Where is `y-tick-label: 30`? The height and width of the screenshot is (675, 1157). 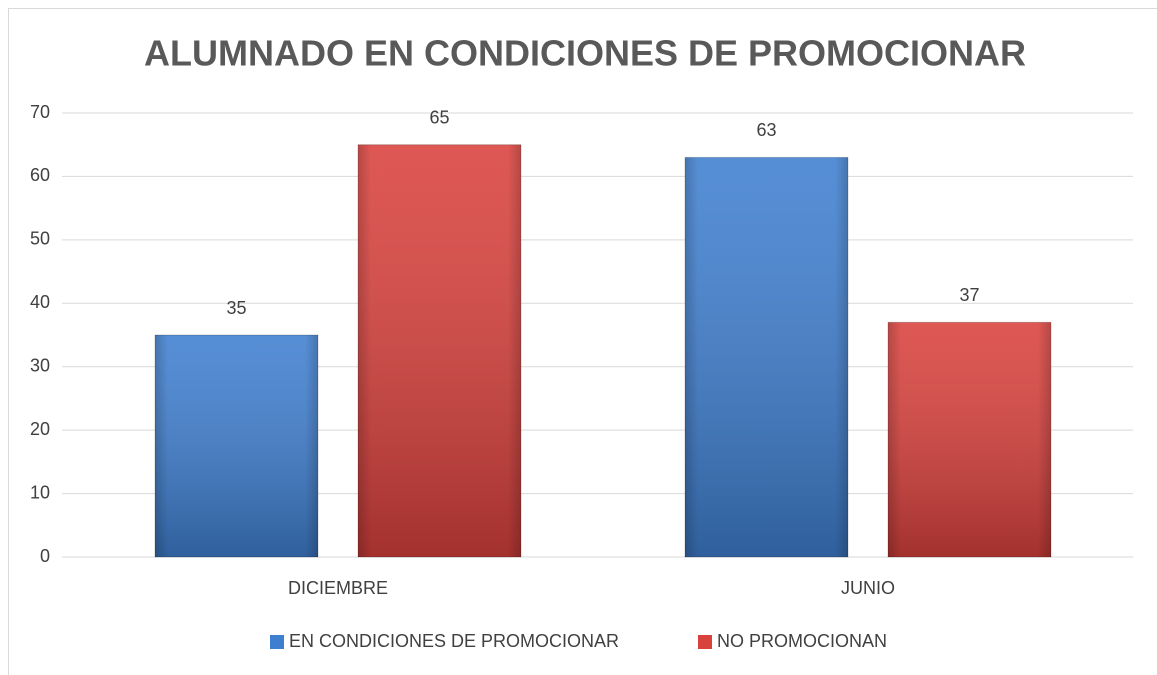 y-tick-label: 30 is located at coordinates (40, 365).